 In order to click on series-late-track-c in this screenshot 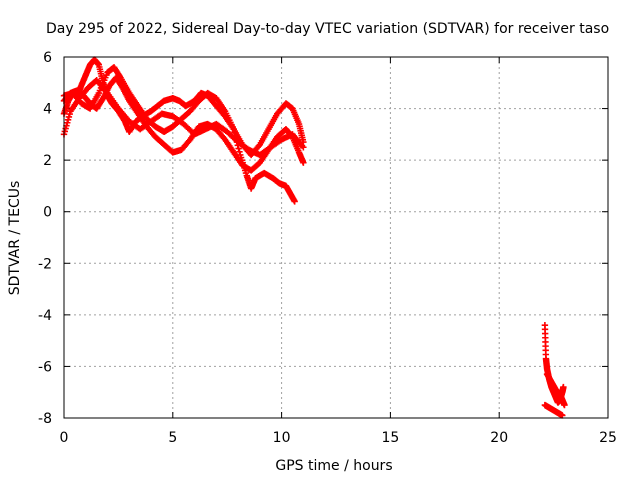, I will do `click(555, 389)`.